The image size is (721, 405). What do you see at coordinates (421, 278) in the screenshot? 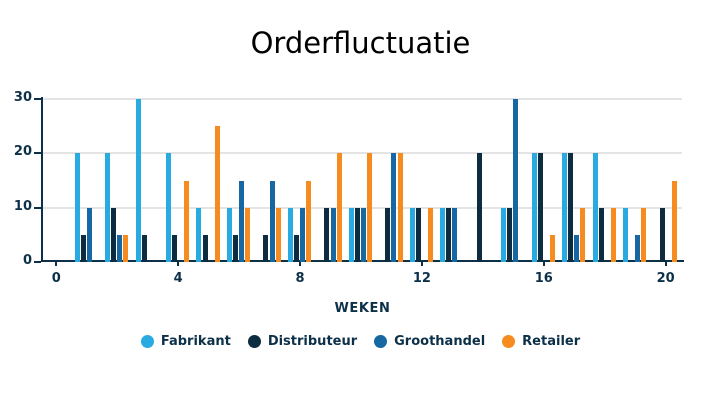
I see `x-tick-label: 12` at bounding box center [421, 278].